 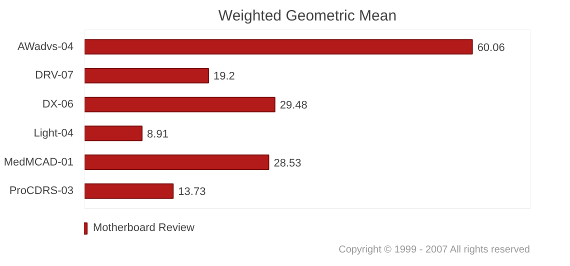 I want to click on data-label: 60.06, so click(x=491, y=48).